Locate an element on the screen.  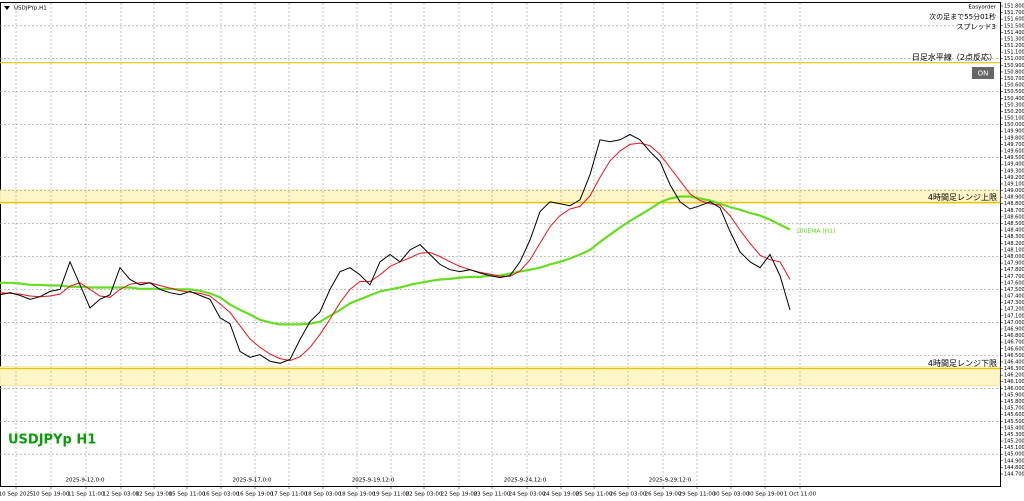
x-tick-label: 12 Sep 03:00 is located at coordinates (121, 495).